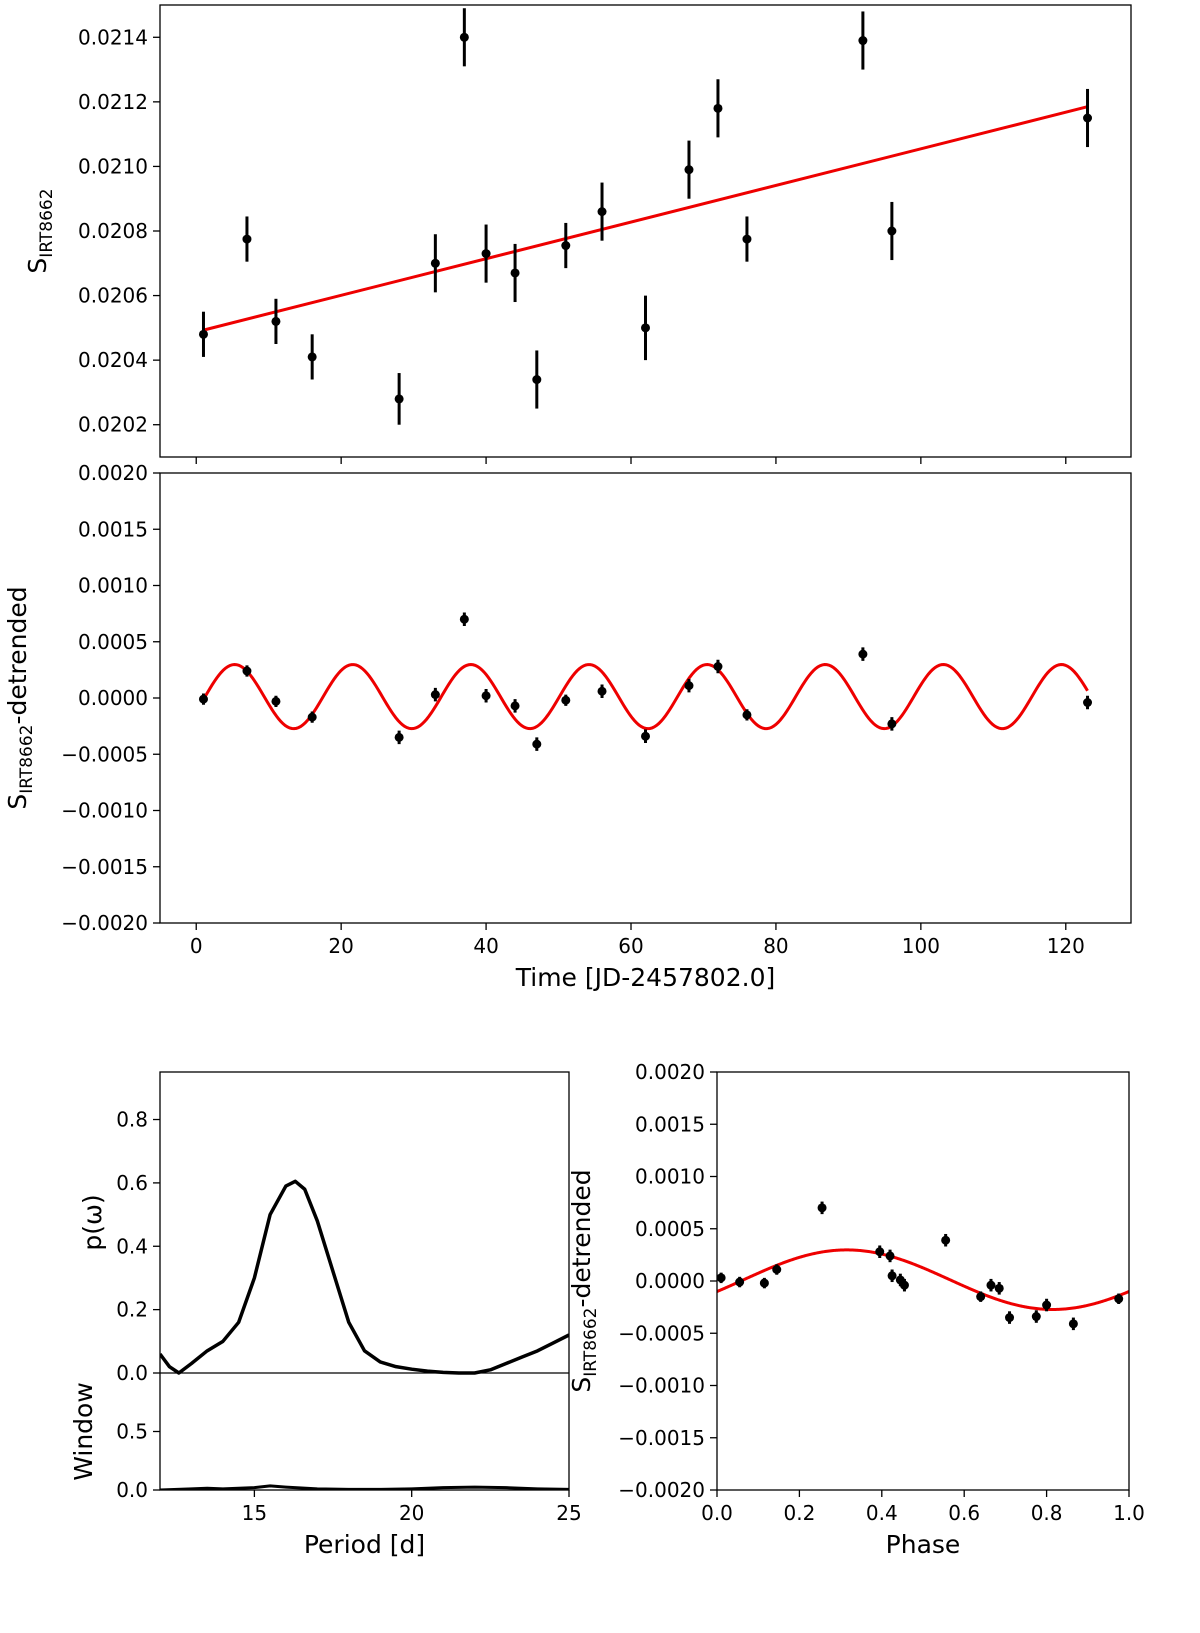 This screenshot has width=1200, height=1633. Describe the element at coordinates (132, 1246) in the screenshot. I see `periodogram-ytick-label: 0.4` at that location.